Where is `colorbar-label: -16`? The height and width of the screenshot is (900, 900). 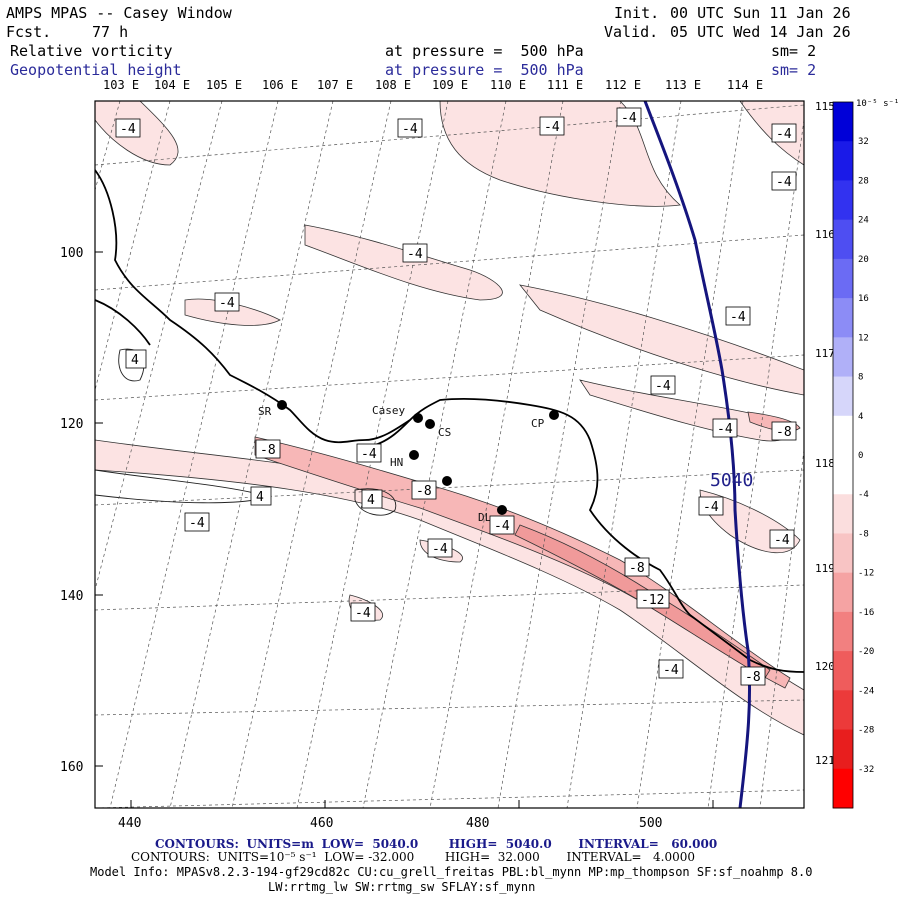
colorbar-label: -16 is located at coordinates (866, 613).